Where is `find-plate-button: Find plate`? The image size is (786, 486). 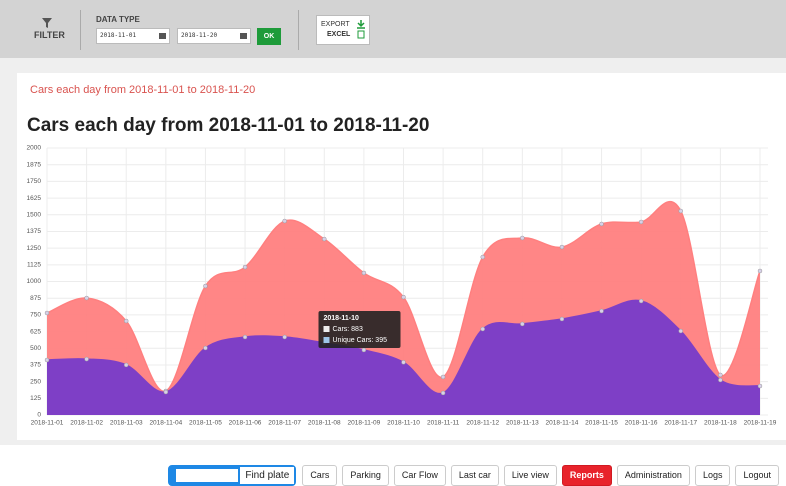 find-plate-button: Find plate is located at coordinates (267, 475).